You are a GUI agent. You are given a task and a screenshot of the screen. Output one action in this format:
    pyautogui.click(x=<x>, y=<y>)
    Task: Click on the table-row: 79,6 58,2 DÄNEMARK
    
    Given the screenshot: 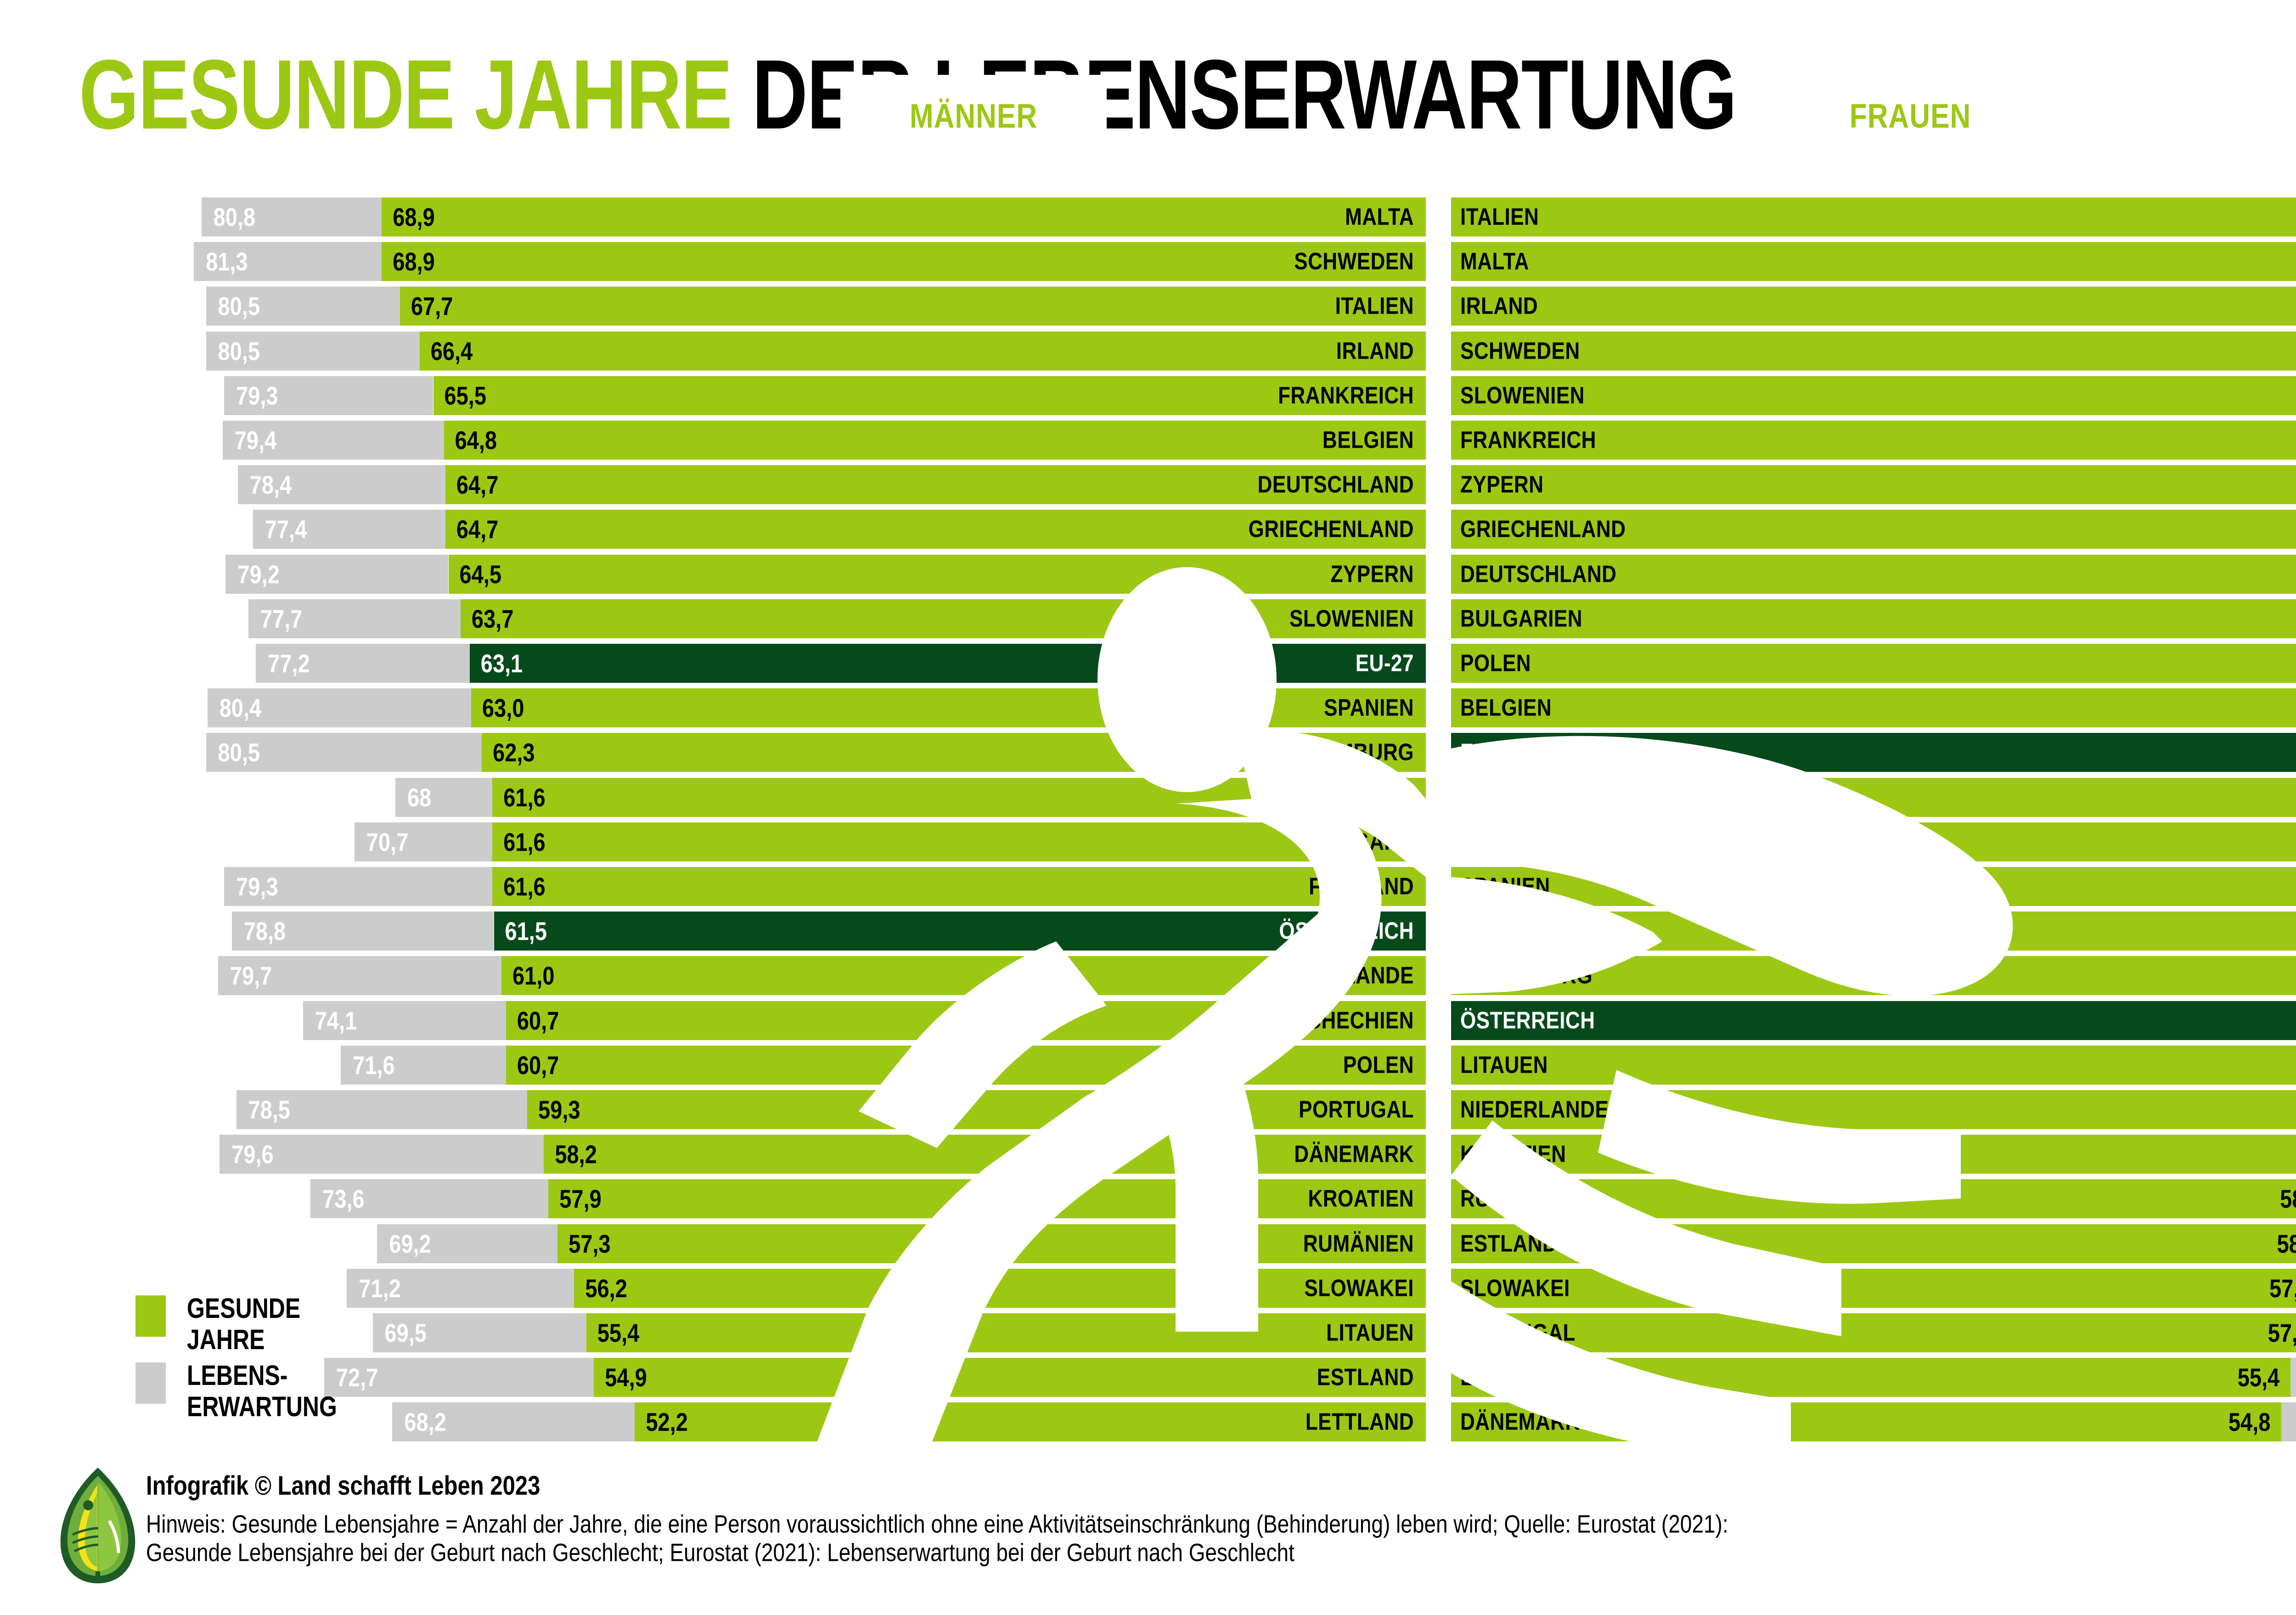 What is the action you would take?
    pyautogui.click(x=718, y=1155)
    